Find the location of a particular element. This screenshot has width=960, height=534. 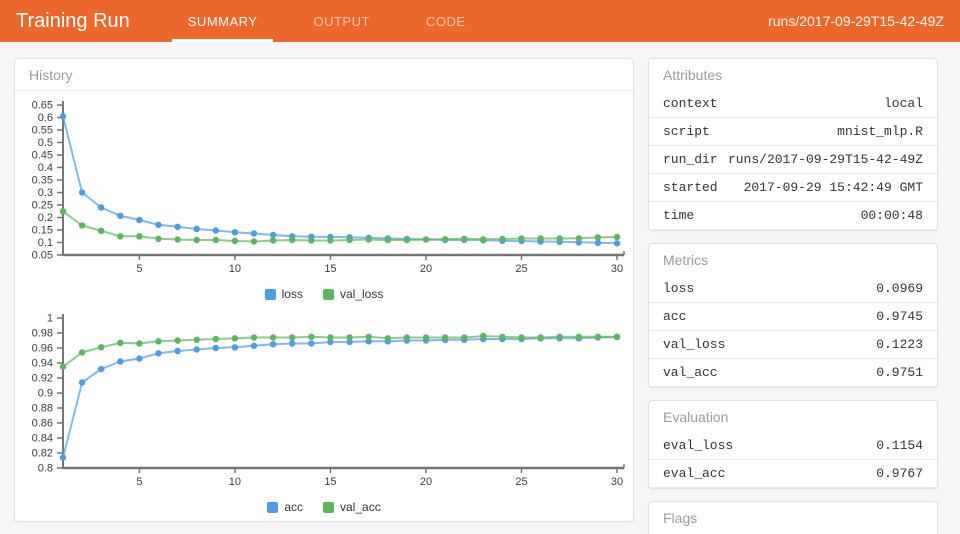

evaluation-table: eval_loss 0.1154 eval_acc 0.9767 is located at coordinates (793, 460).